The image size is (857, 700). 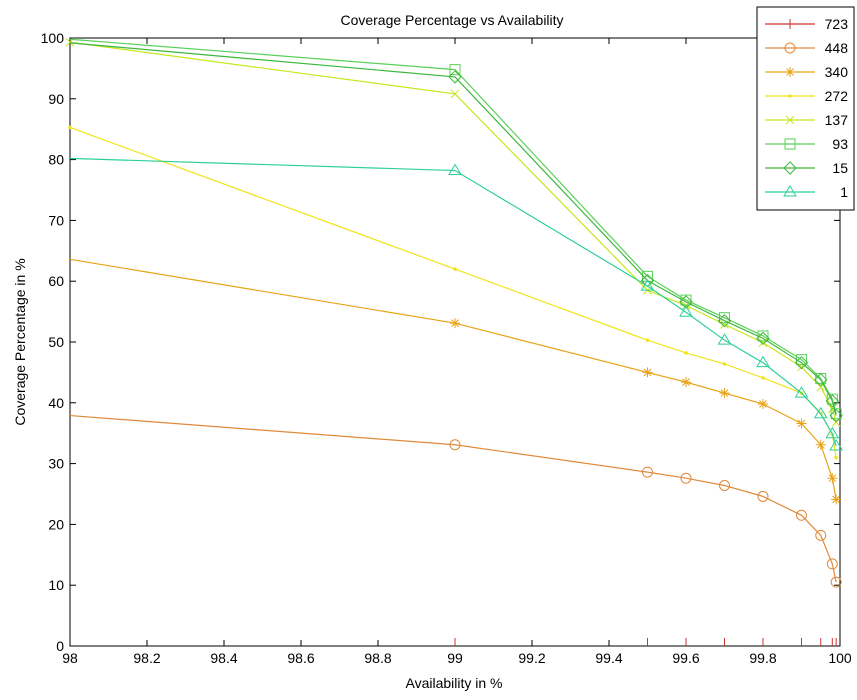 I want to click on legend-item: 93, so click(x=806, y=144).